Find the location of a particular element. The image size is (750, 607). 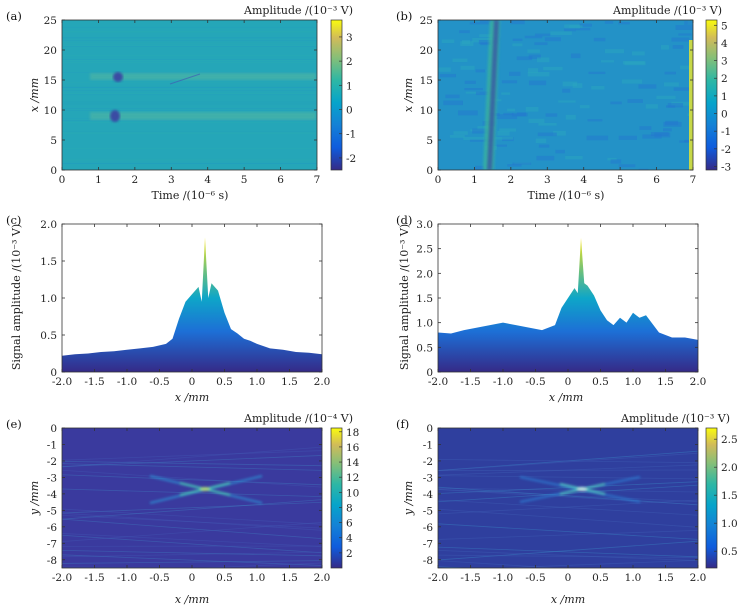

y-tick-label: 3.0 is located at coordinates (424, 225).